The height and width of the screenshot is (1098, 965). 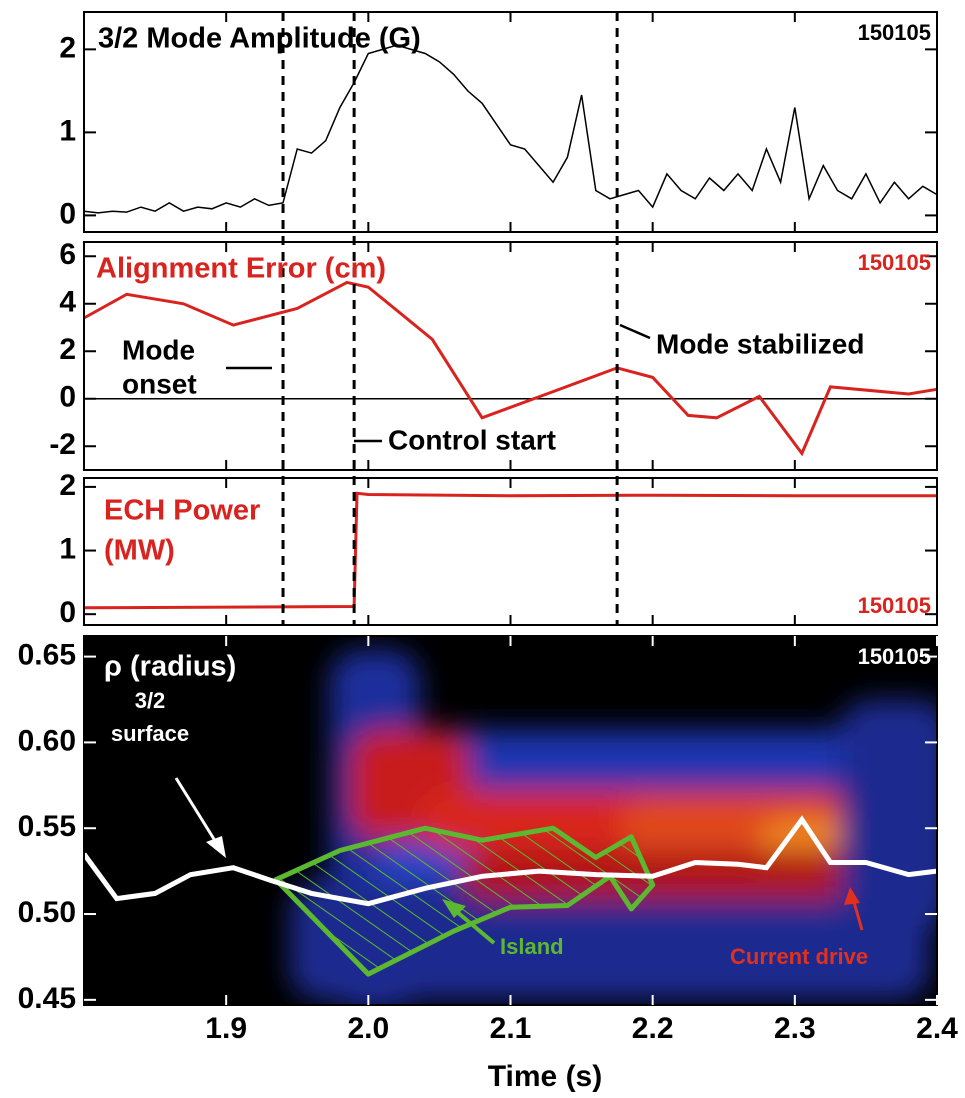 I want to click on y-tick-label: -2, so click(x=62, y=444).